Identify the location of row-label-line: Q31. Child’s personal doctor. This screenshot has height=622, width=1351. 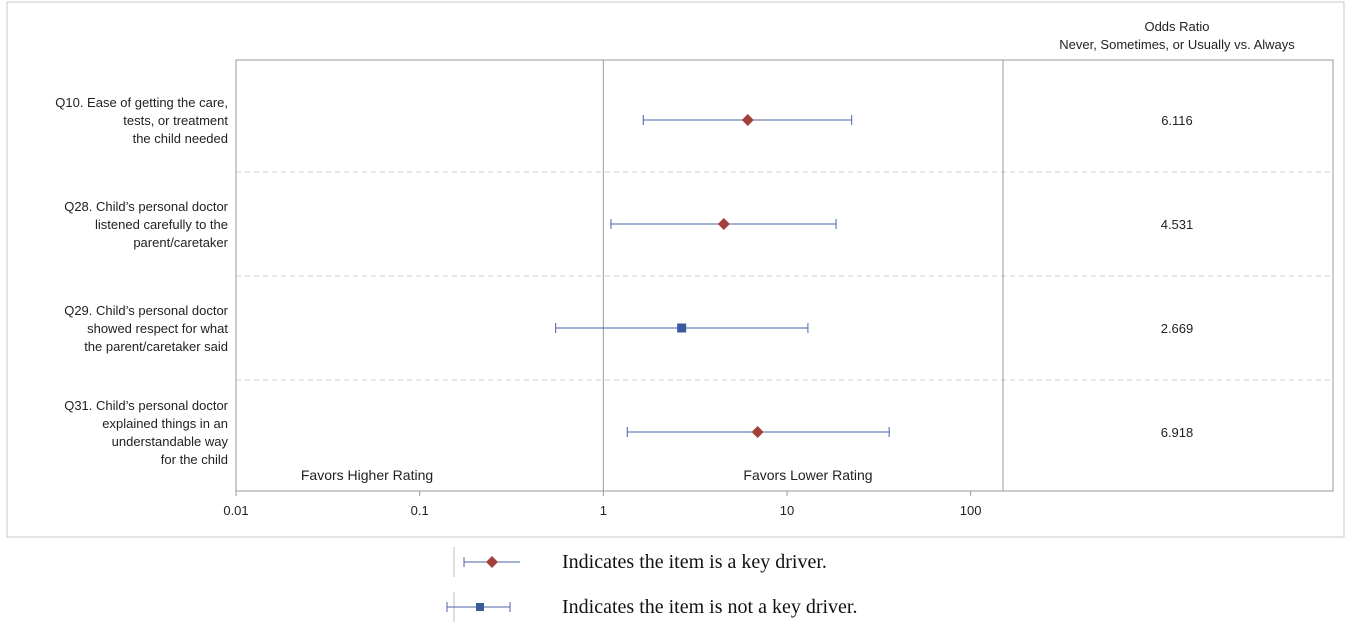
(146, 405).